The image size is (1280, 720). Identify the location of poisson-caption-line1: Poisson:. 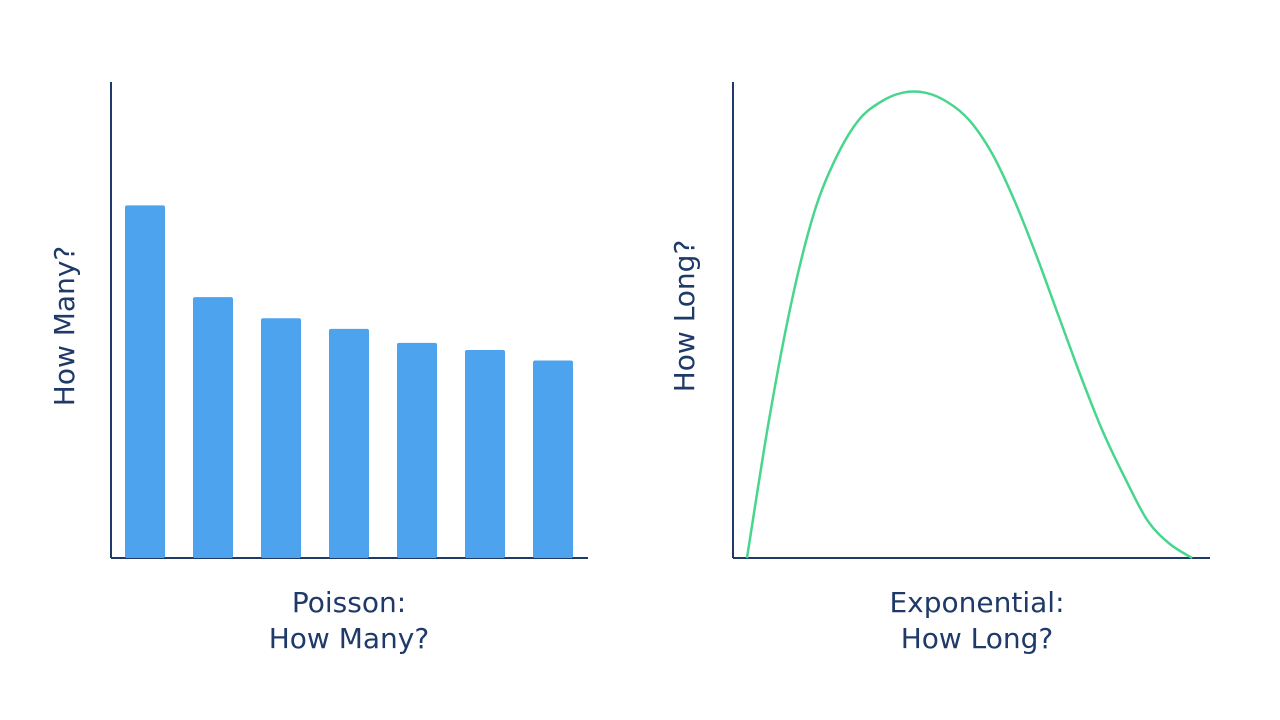
(349, 602).